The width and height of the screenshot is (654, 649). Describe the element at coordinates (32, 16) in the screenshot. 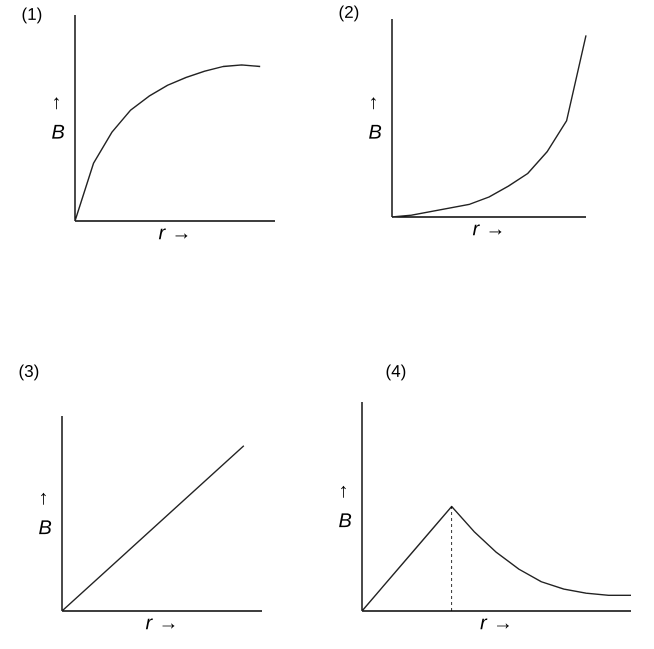

I see `chart-title: (1)` at that location.